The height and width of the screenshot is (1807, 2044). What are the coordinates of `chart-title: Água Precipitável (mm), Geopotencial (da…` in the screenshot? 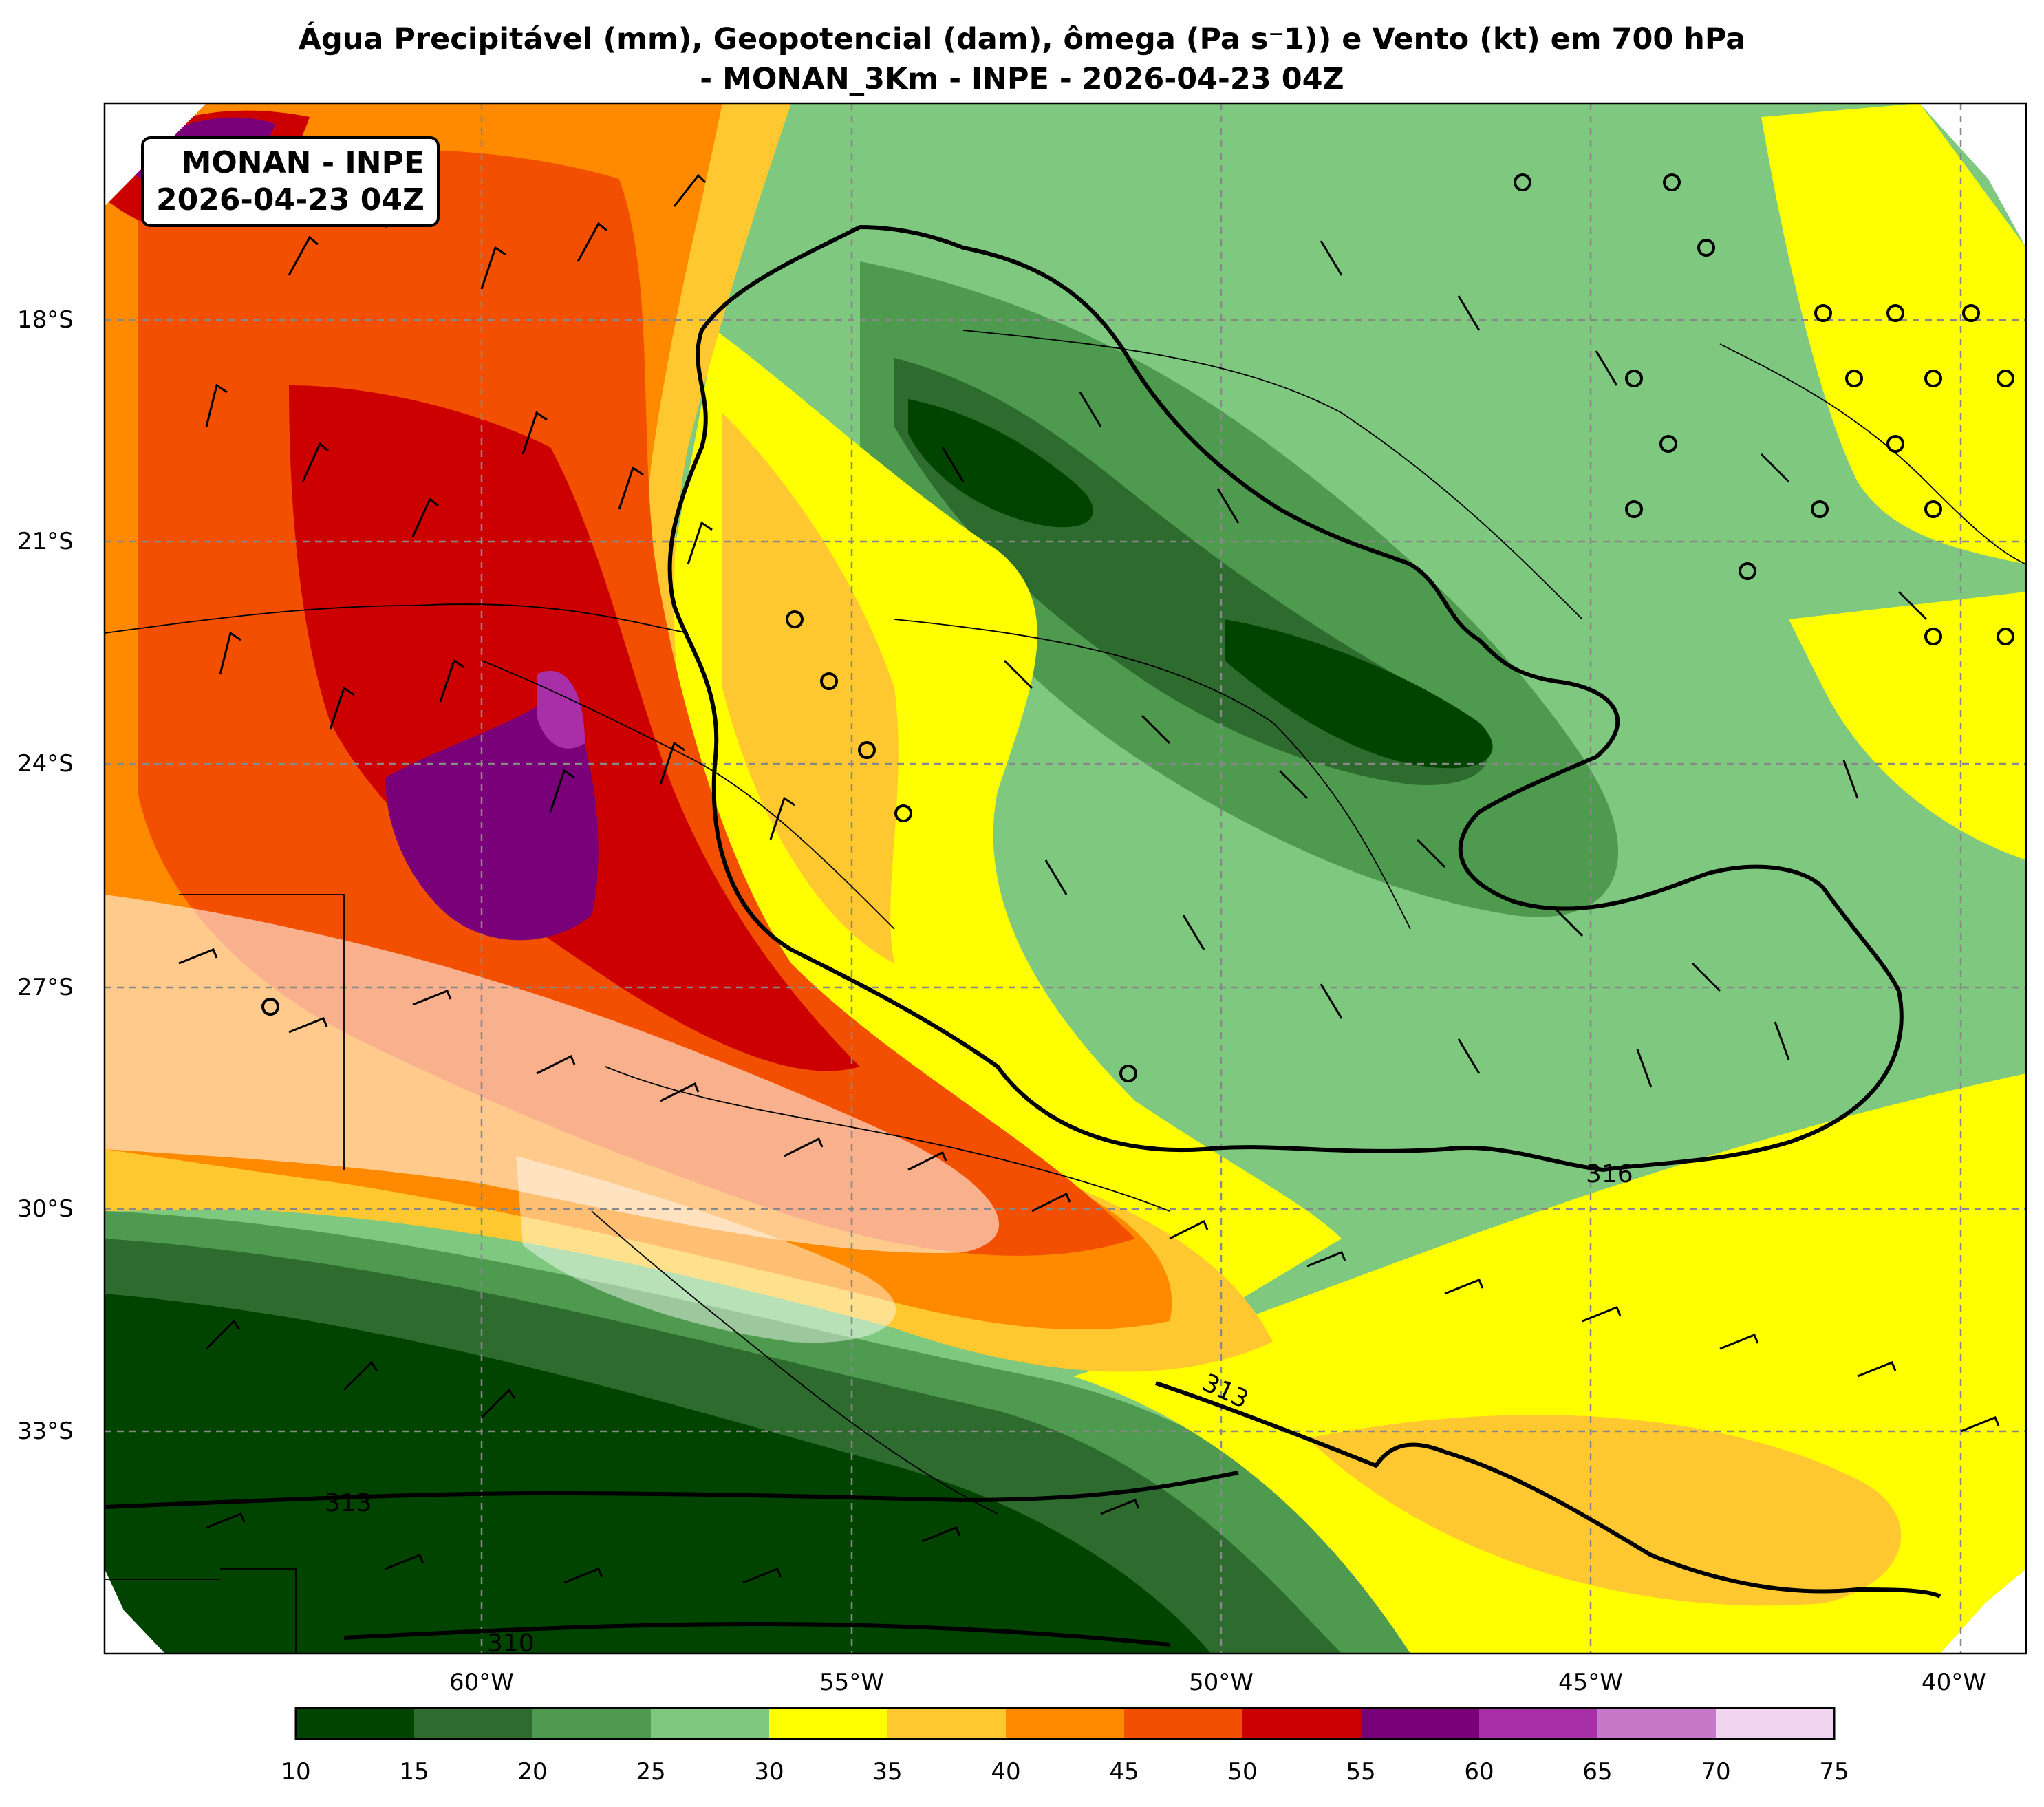 It's located at (1022, 59).